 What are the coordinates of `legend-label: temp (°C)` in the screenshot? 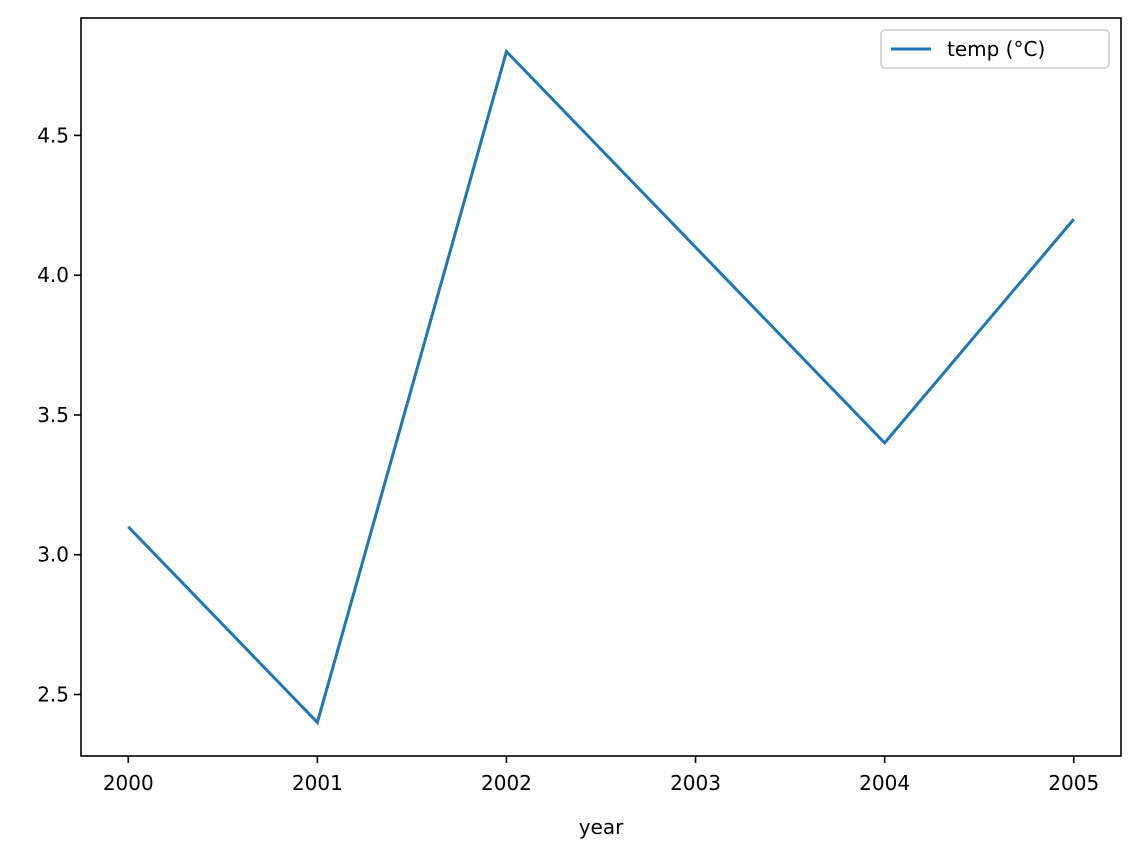 It's located at (996, 49).